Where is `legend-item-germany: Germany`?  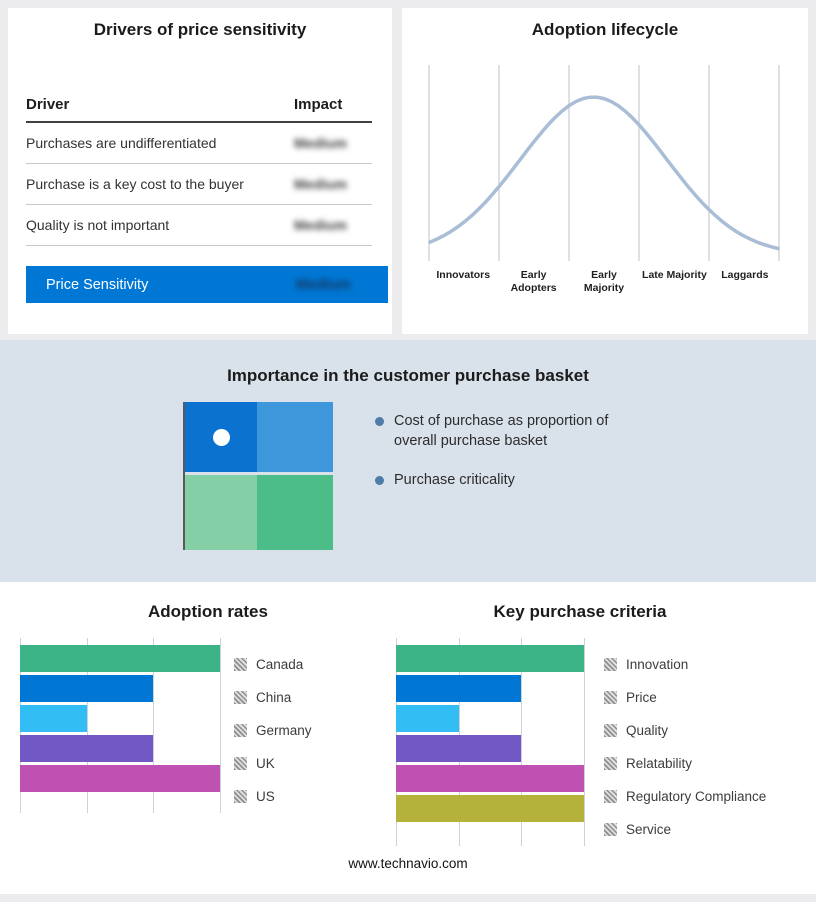 legend-item-germany: Germany is located at coordinates (273, 730).